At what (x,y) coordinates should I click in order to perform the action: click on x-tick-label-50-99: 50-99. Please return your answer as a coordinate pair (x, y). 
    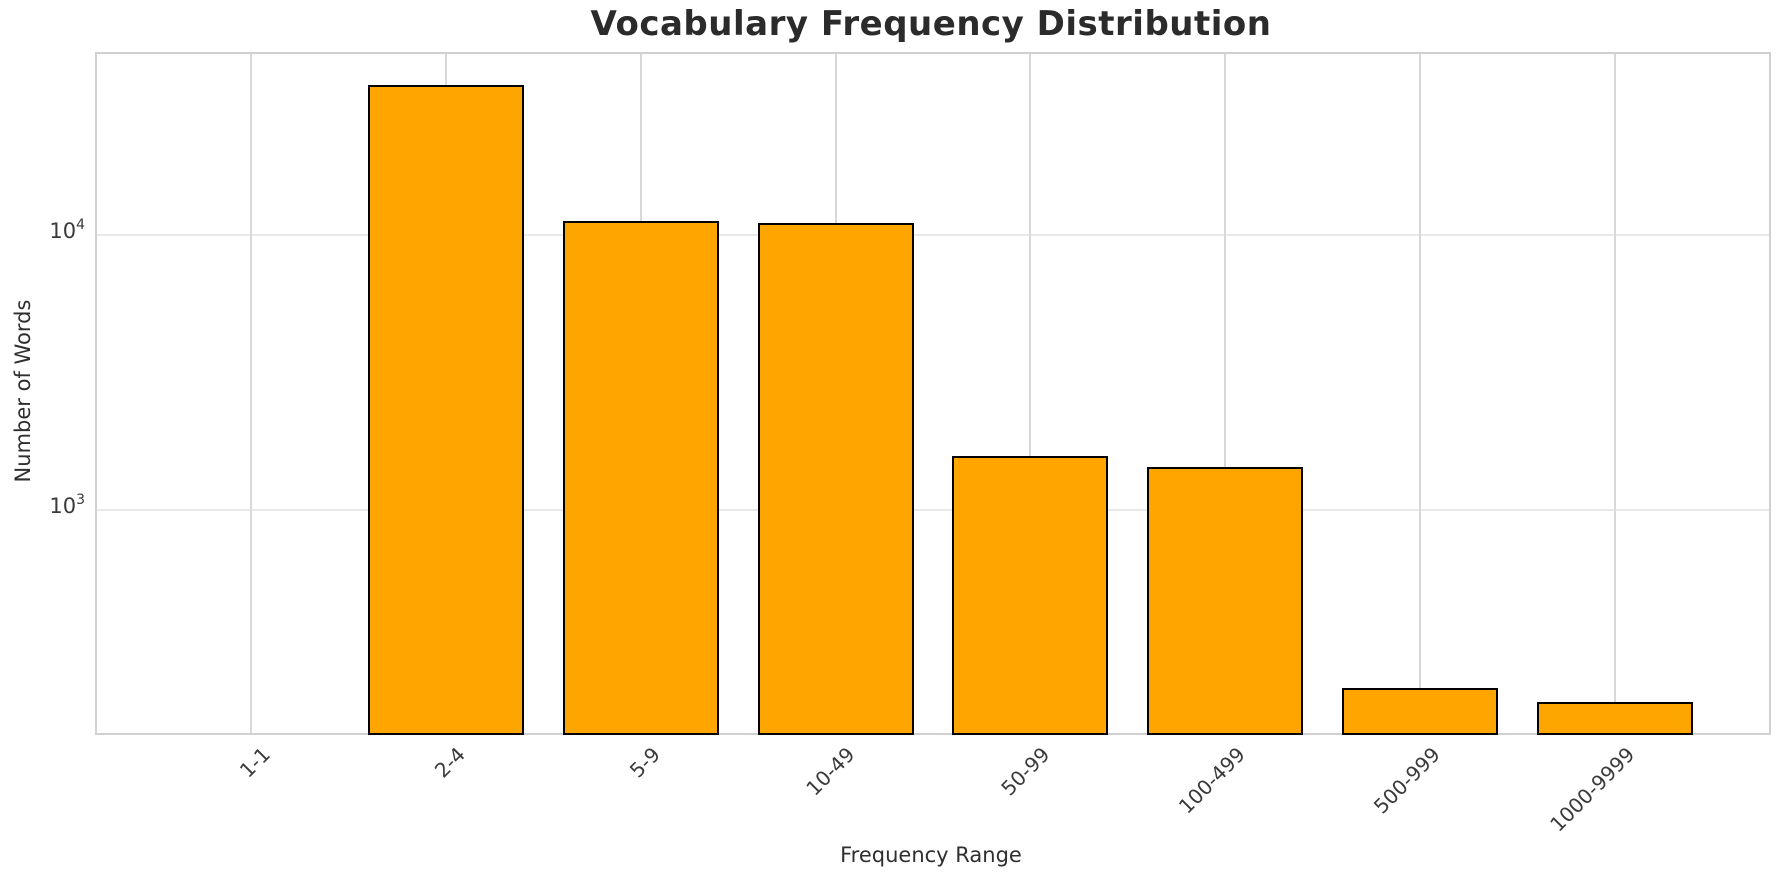
    Looking at the image, I should click on (1025, 771).